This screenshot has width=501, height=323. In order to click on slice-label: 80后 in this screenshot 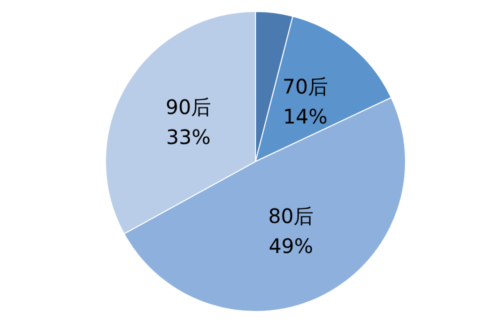, I will do `click(291, 216)`.